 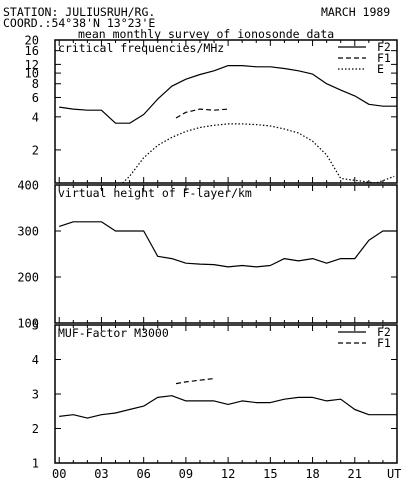 I want to click on survey-subtitle: mean monthly survey of ionosonde data, so click(x=206, y=34).